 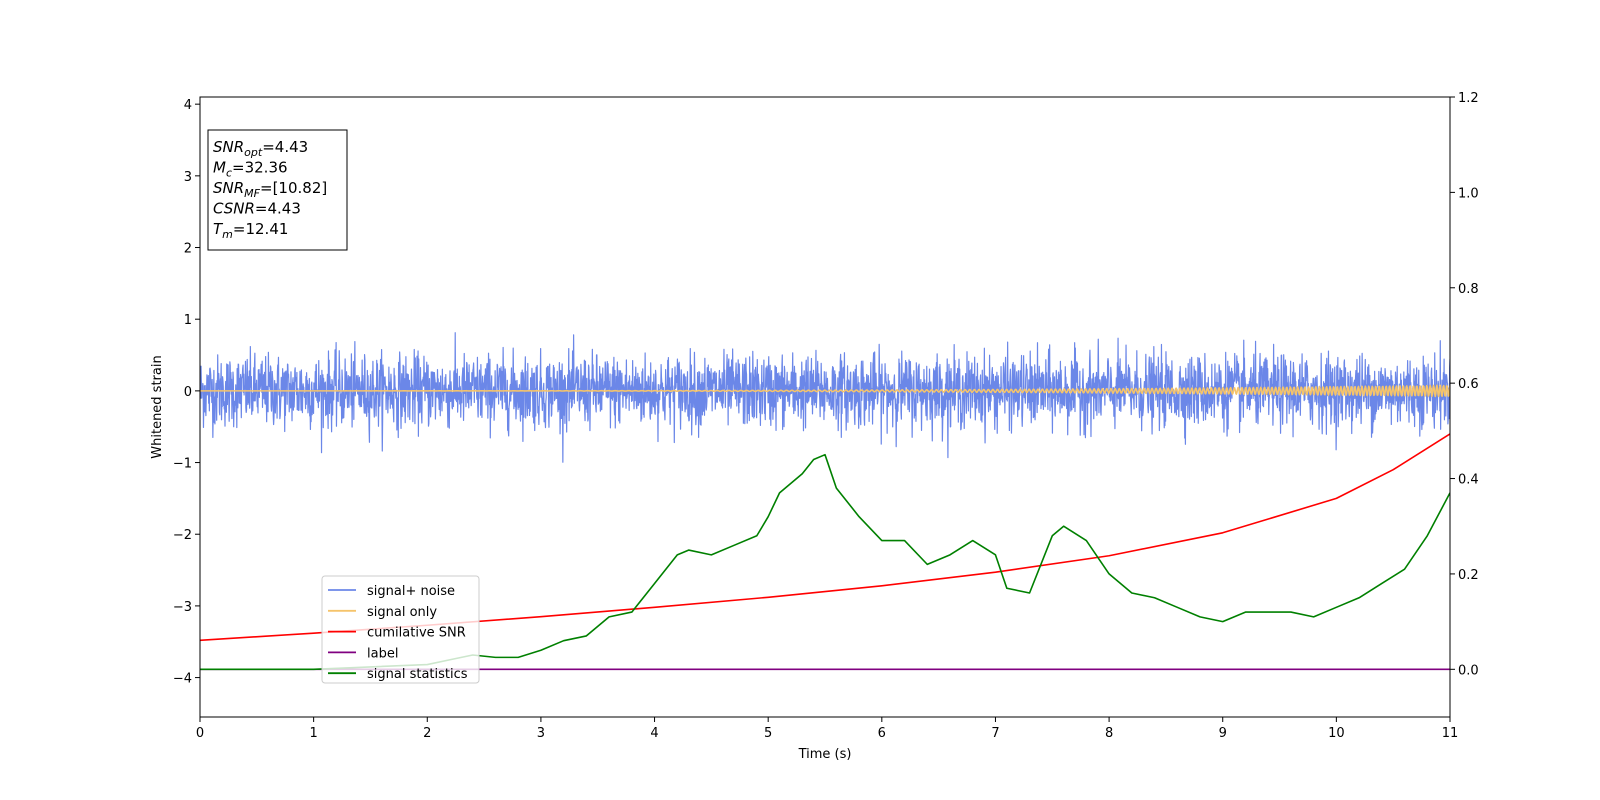 What do you see at coordinates (182, 535) in the screenshot?
I see `y-left-tick-label: −2` at bounding box center [182, 535].